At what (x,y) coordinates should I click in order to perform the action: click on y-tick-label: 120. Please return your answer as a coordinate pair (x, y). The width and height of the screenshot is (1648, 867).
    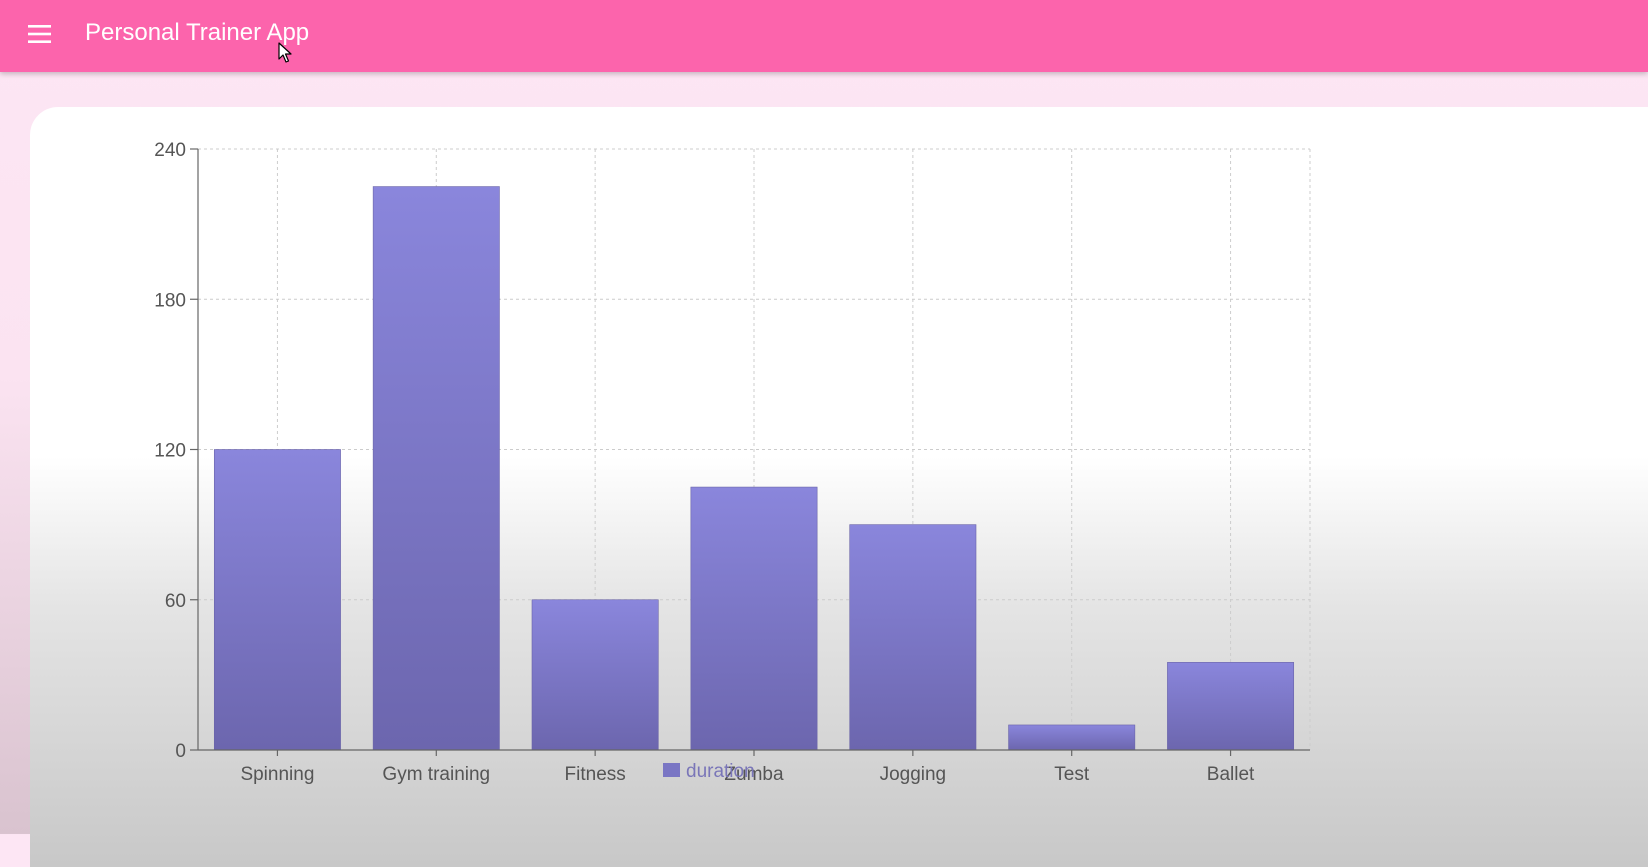
    Looking at the image, I should click on (170, 451).